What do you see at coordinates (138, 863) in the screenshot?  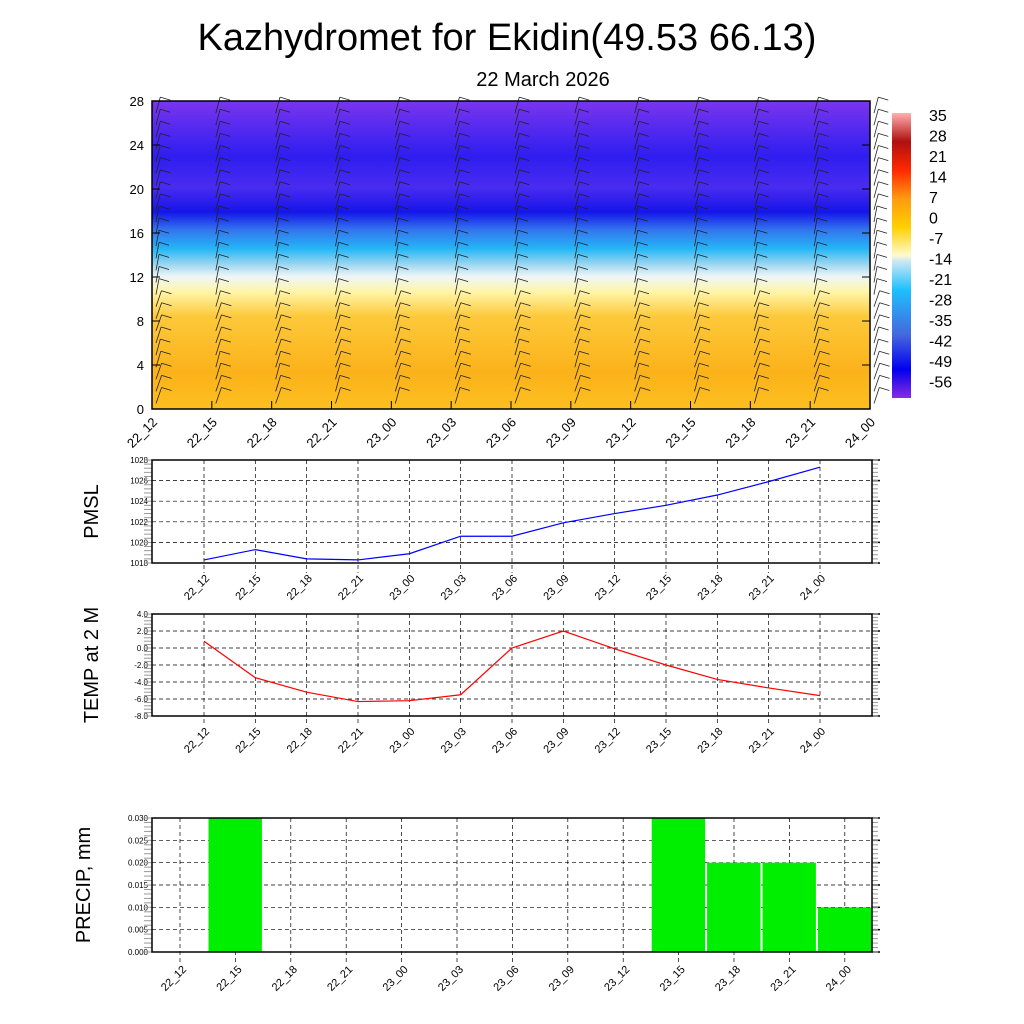 I see `y-tick-label: 0.020` at bounding box center [138, 863].